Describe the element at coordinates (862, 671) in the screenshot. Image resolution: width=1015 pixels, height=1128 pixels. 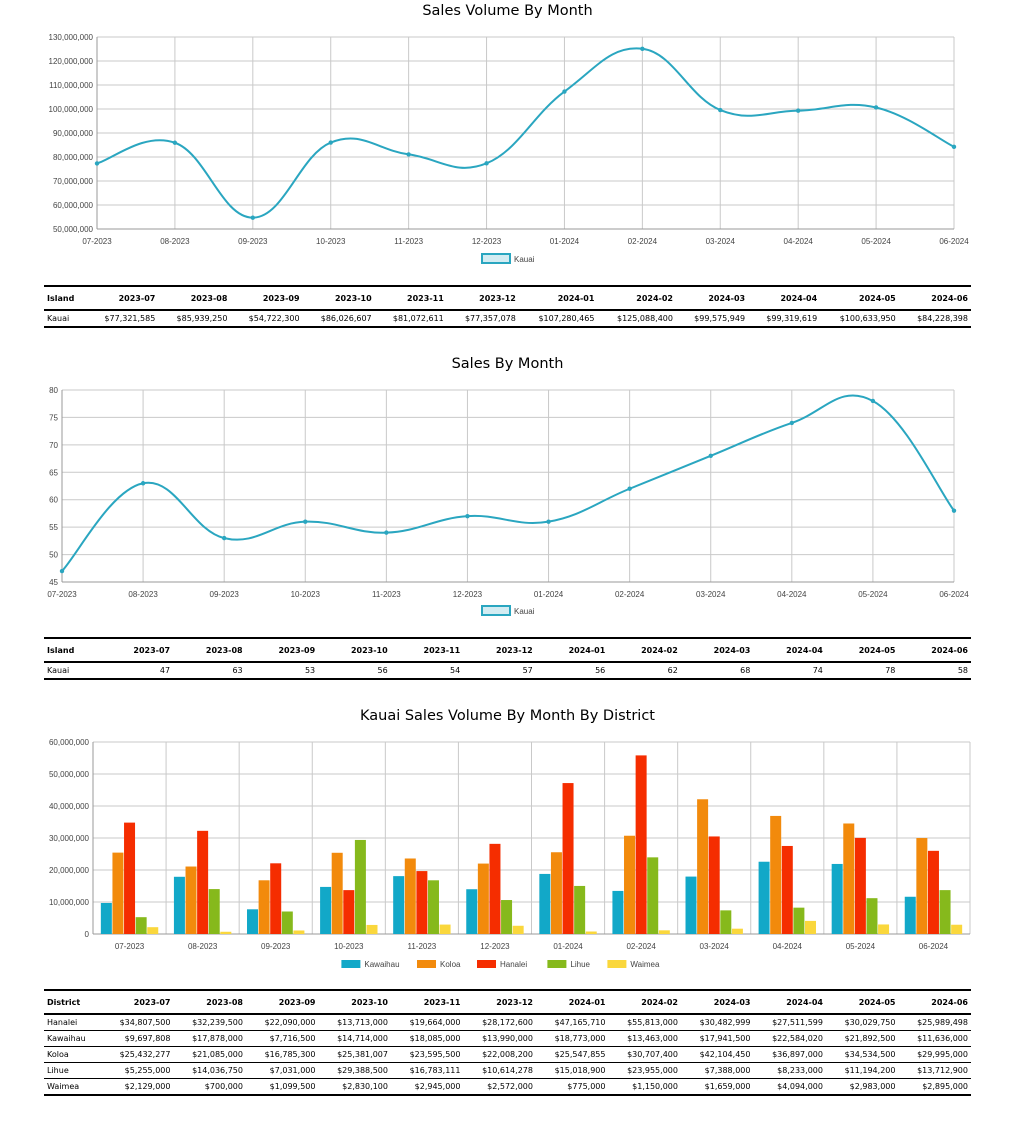
I see `table-cell: 78` at that location.